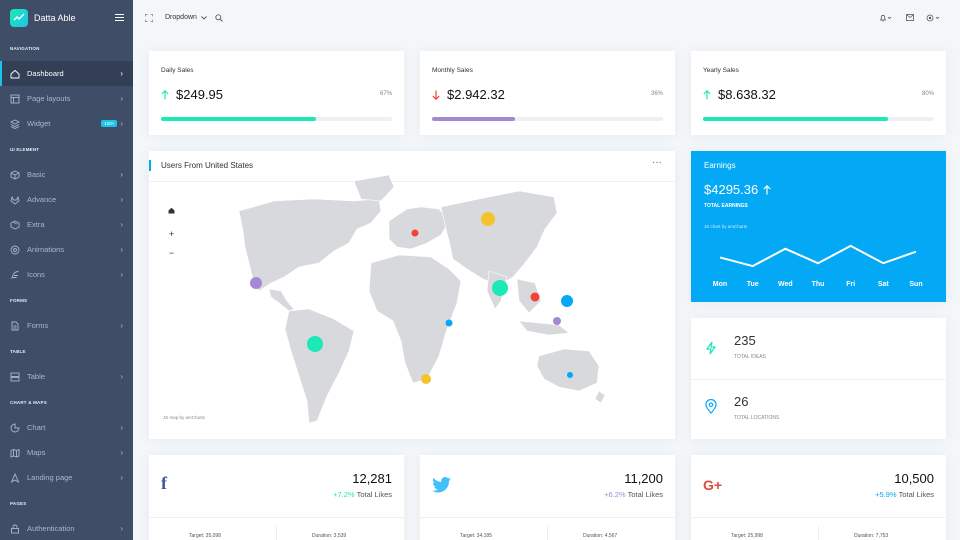 The height and width of the screenshot is (540, 960). I want to click on social-value: 11,200, so click(643, 478).